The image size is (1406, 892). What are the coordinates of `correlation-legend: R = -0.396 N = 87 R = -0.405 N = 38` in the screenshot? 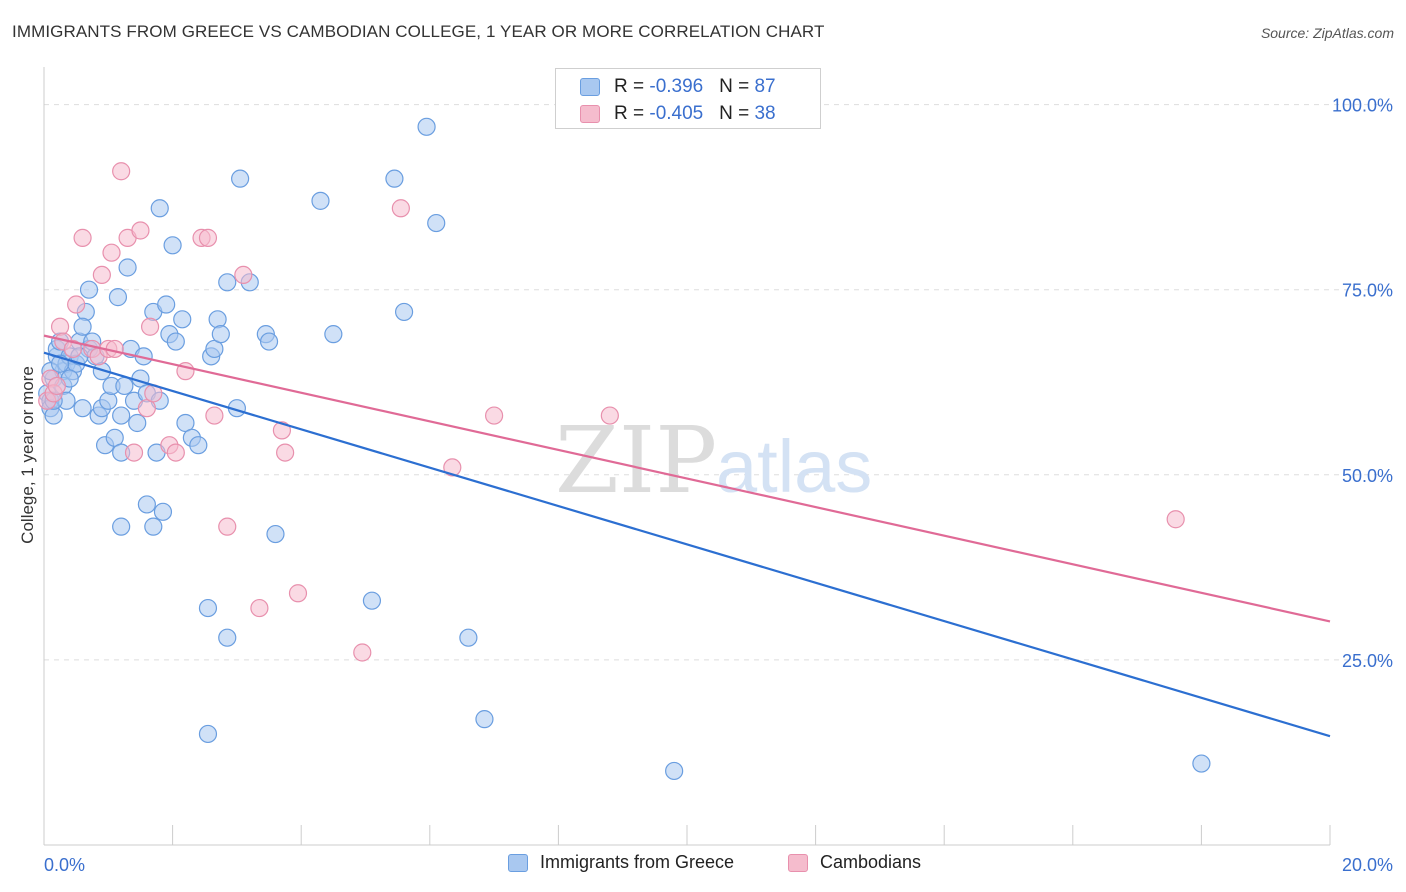 It's located at (688, 98).